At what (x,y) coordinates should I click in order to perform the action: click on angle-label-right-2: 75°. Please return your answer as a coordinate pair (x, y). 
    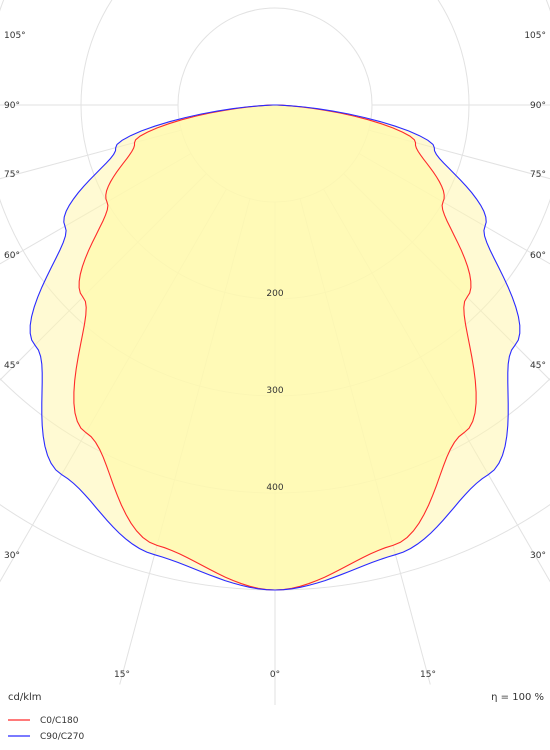
    Looking at the image, I should click on (538, 175).